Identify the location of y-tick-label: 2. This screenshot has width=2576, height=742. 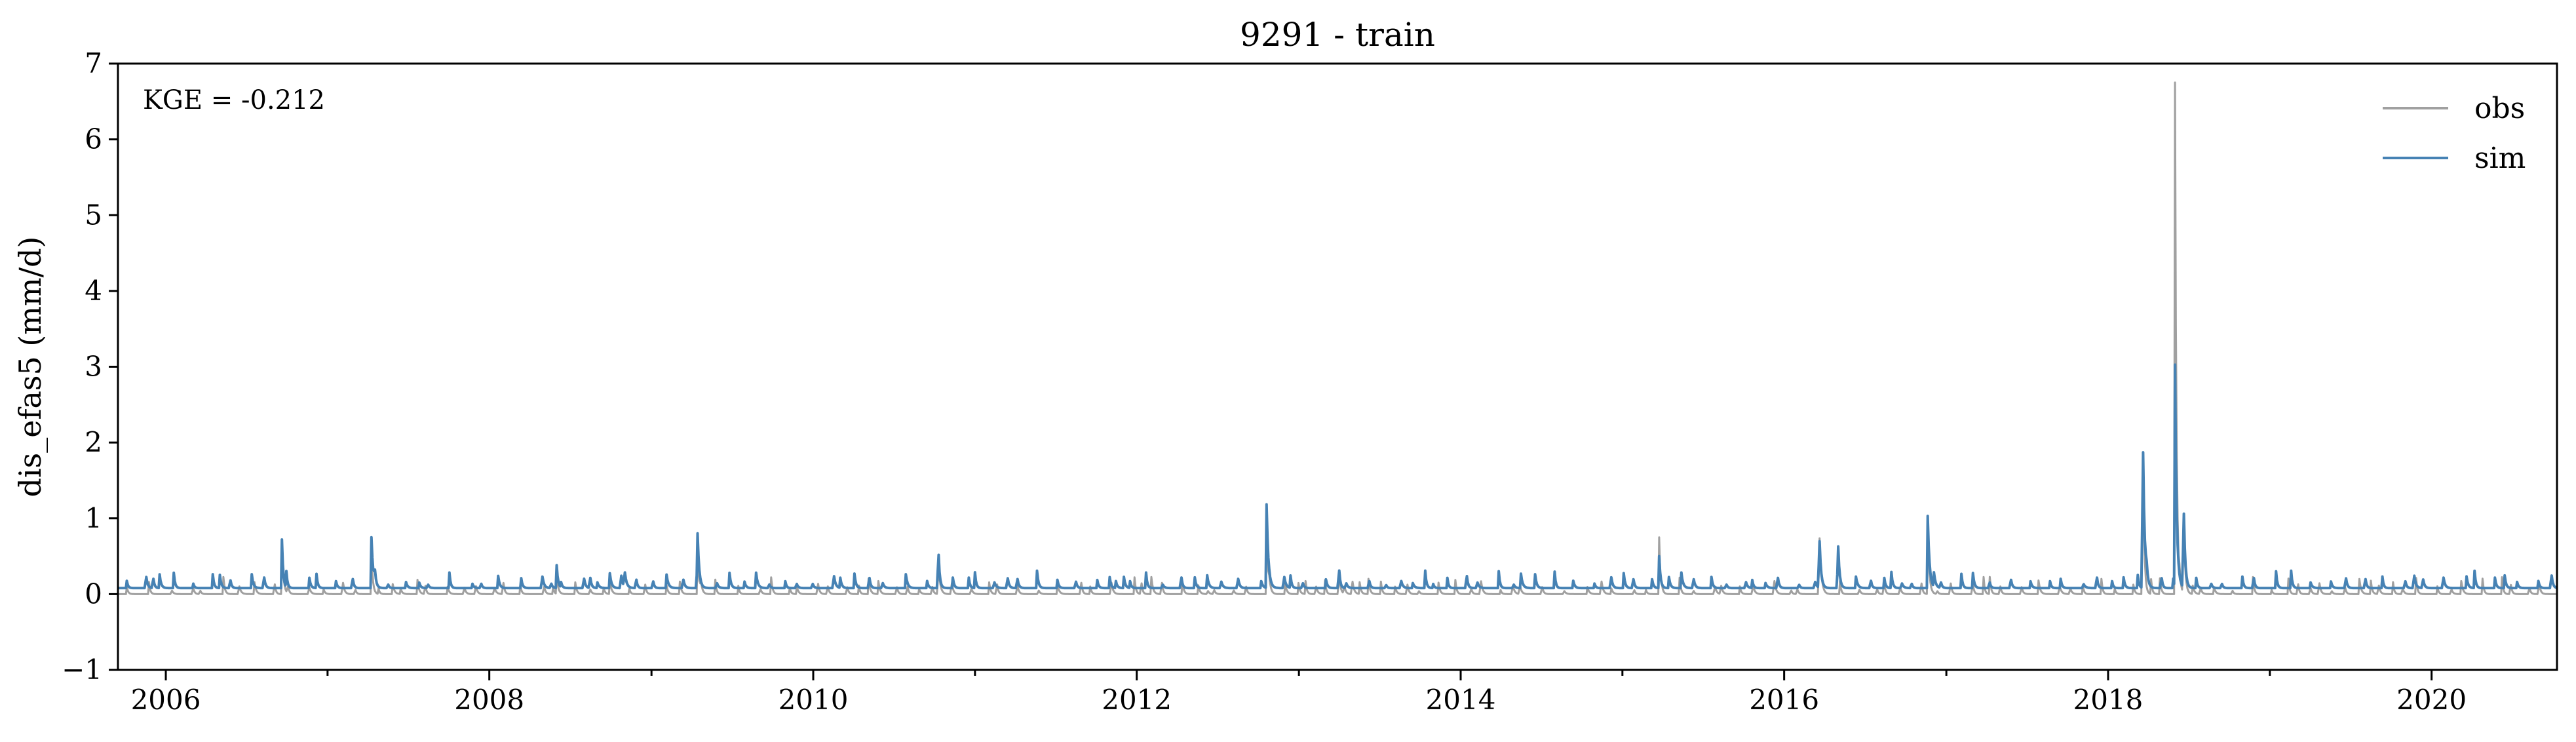
(93, 442).